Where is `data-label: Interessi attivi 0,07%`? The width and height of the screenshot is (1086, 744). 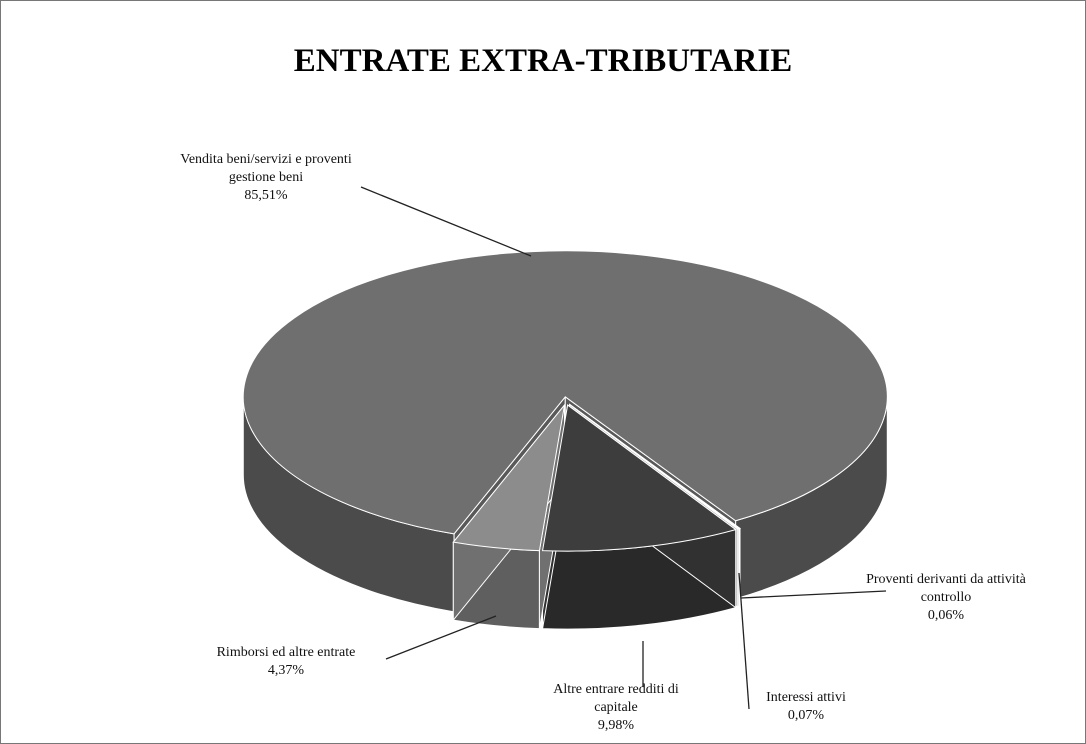
data-label: Interessi attivi 0,07% is located at coordinates (806, 707).